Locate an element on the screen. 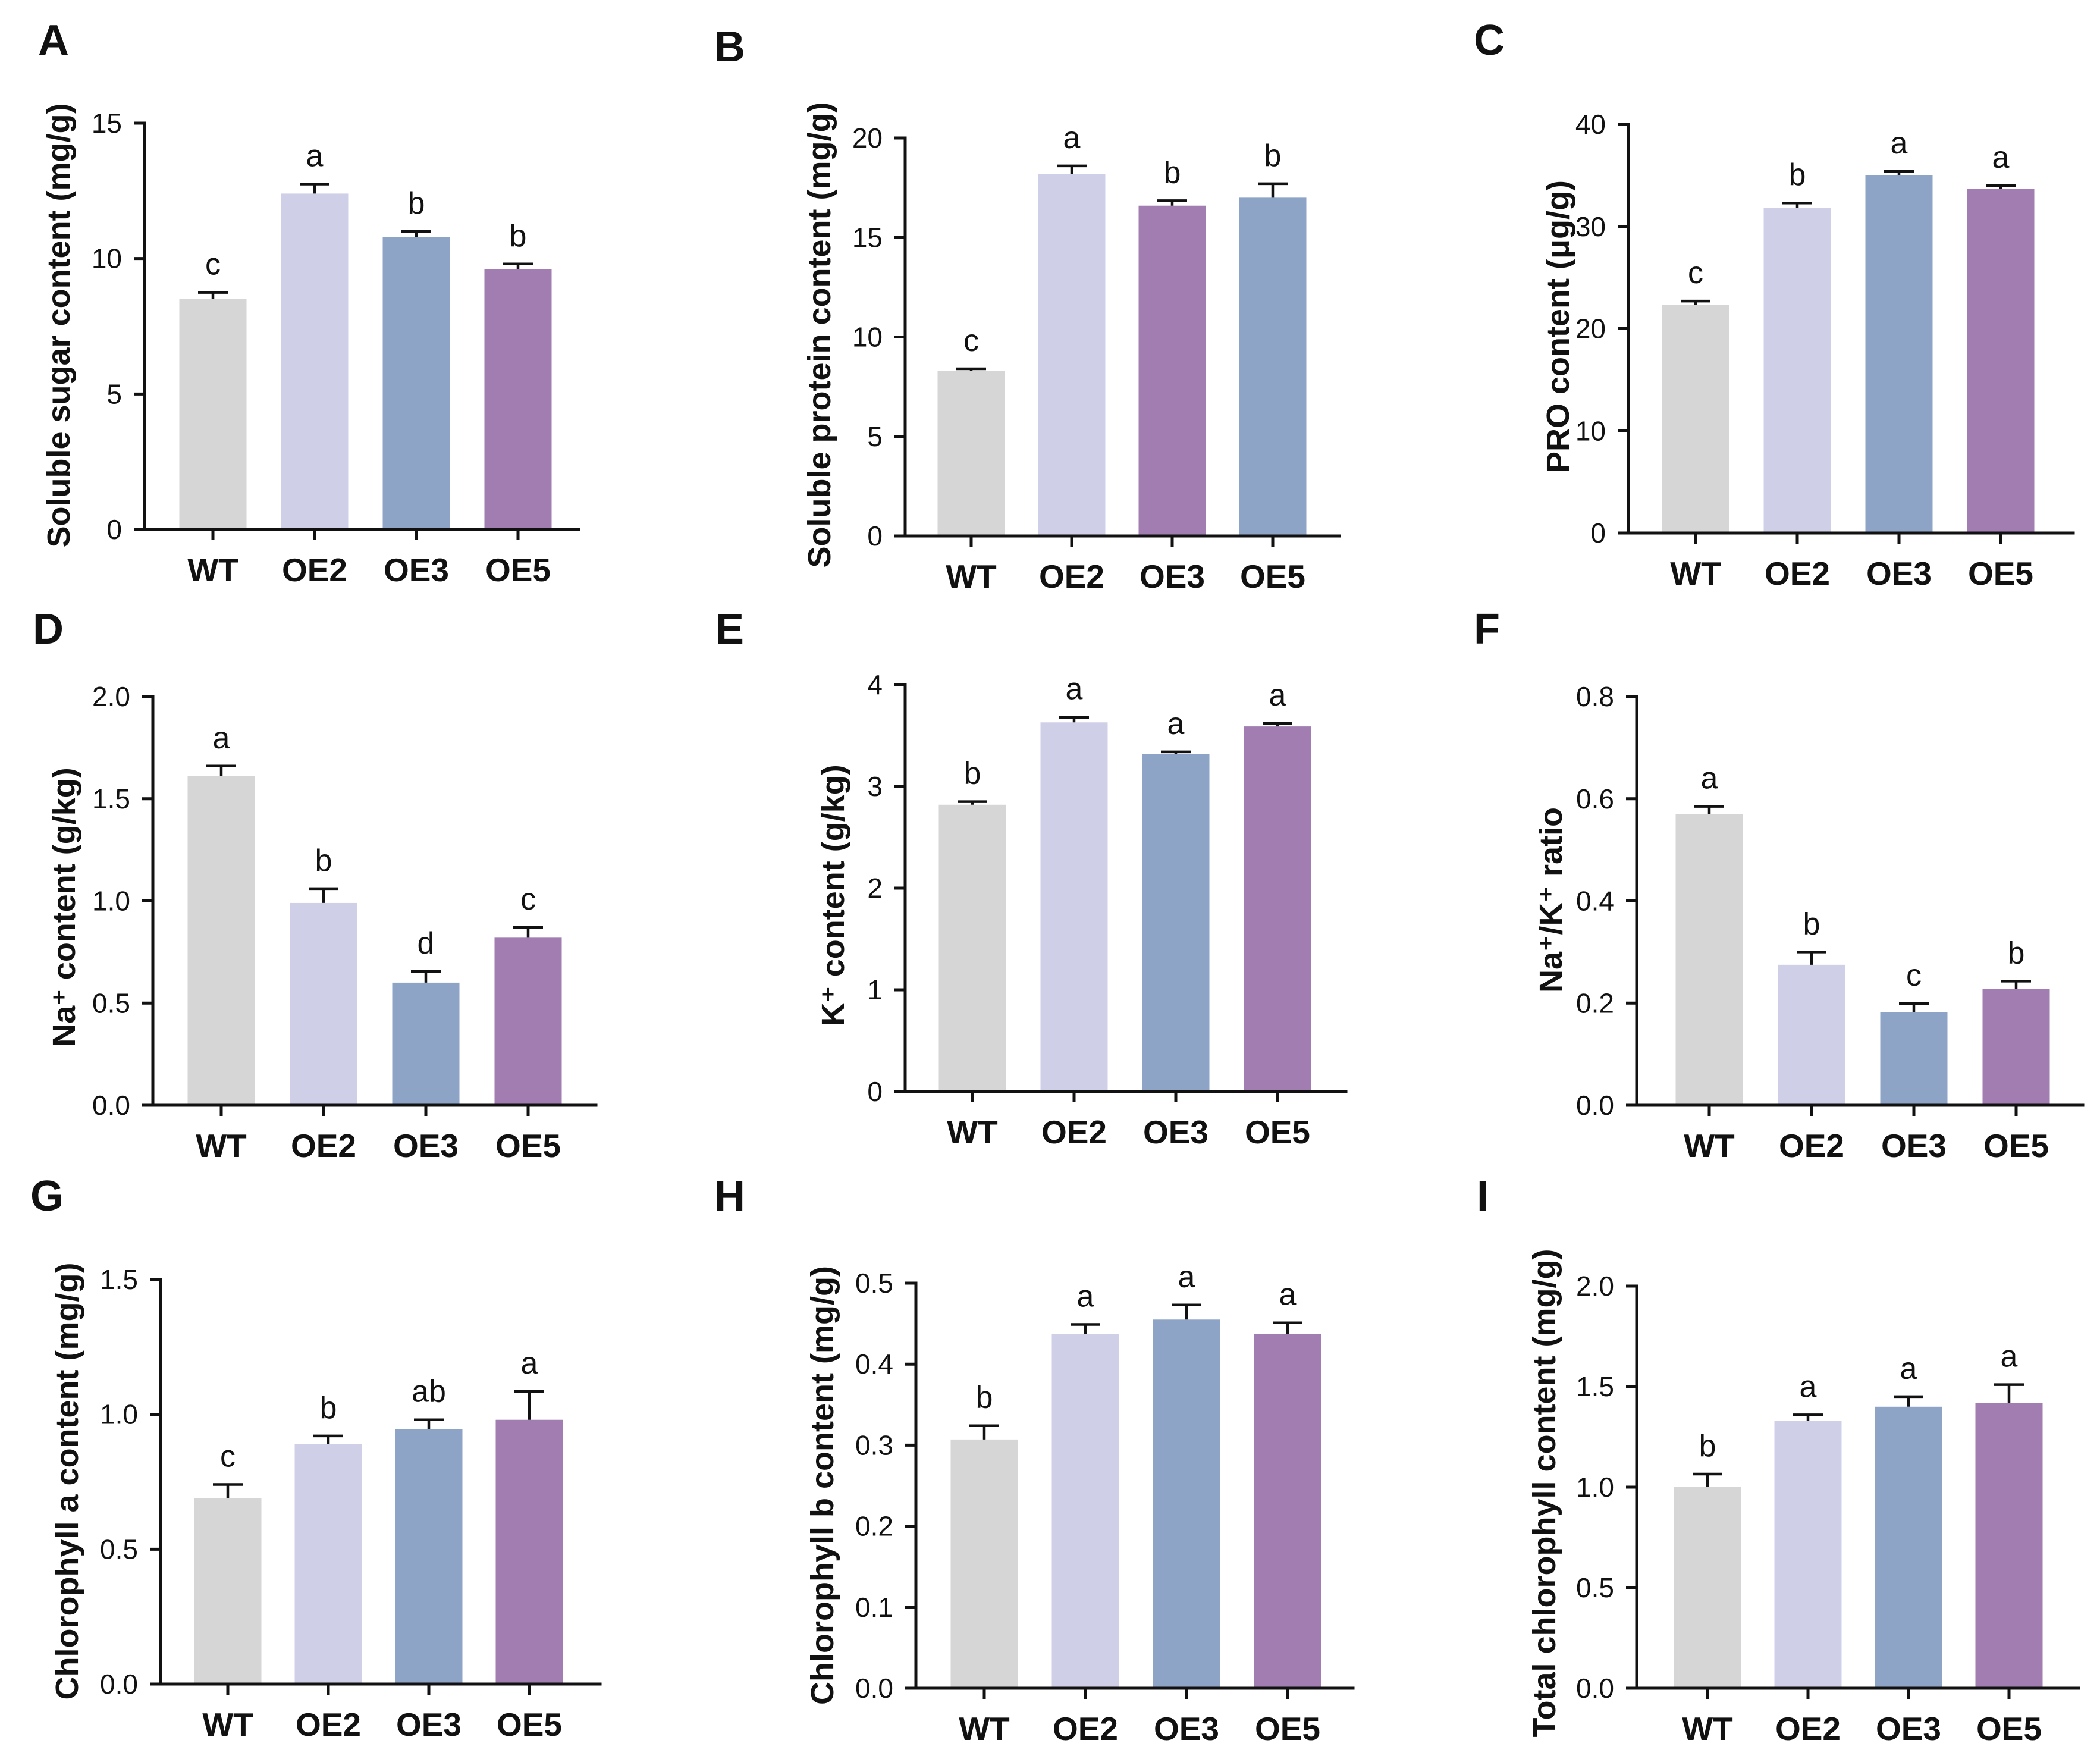  error-bar-b-oe2 is located at coordinates (1072, 169).